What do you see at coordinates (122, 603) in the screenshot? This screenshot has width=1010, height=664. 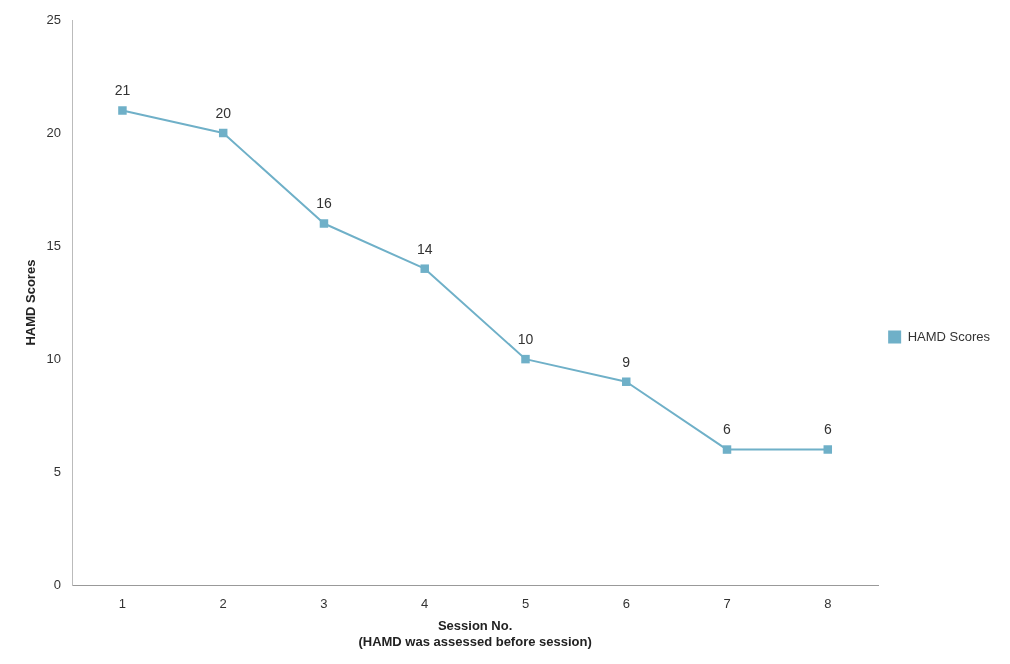 I see `x-tick-label: 1` at bounding box center [122, 603].